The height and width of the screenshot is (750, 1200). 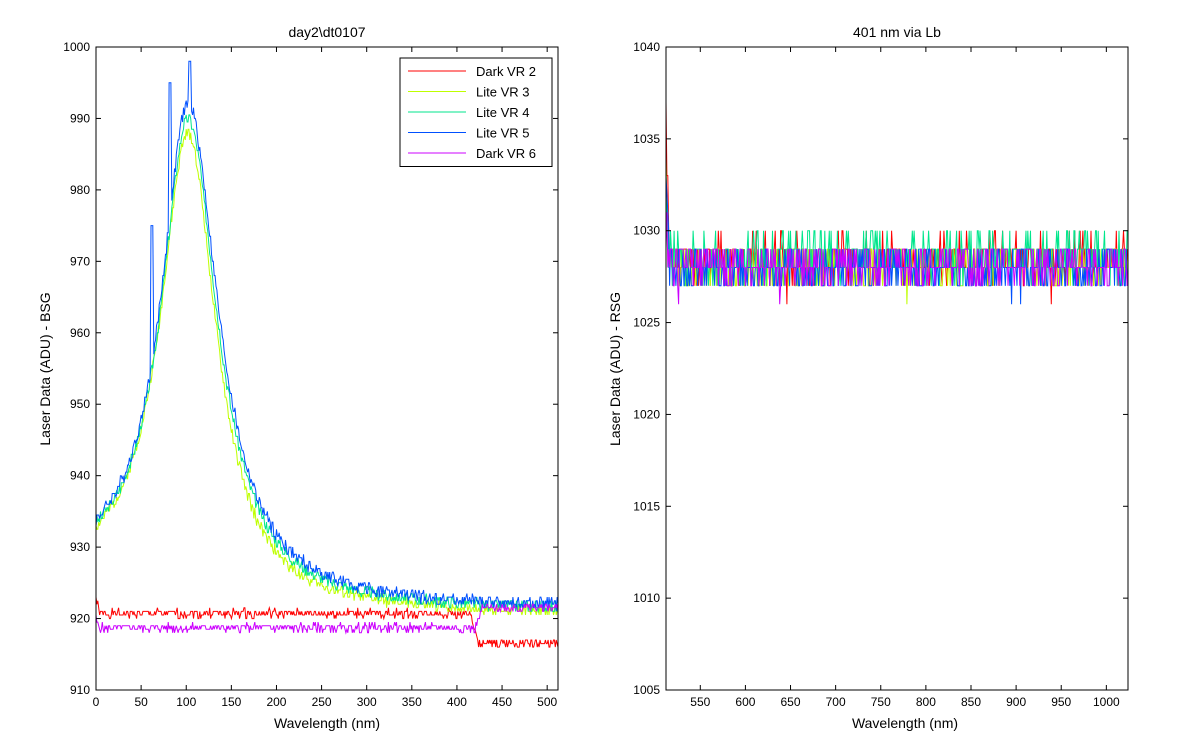 What do you see at coordinates (412, 702) in the screenshot?
I see `x-tick-label: 350` at bounding box center [412, 702].